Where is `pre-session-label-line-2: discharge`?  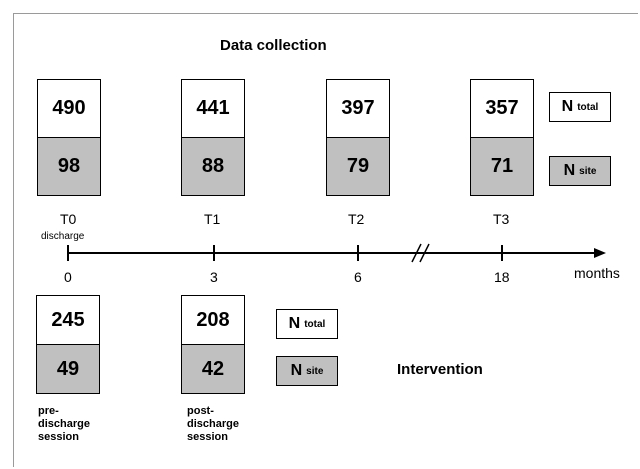
pre-session-label-line-2: discharge is located at coordinates (64, 424).